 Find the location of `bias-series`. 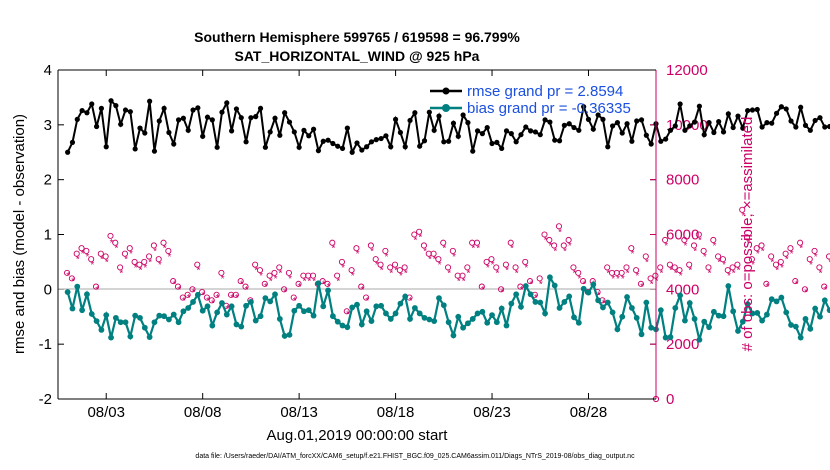

bias-series is located at coordinates (447, 308).